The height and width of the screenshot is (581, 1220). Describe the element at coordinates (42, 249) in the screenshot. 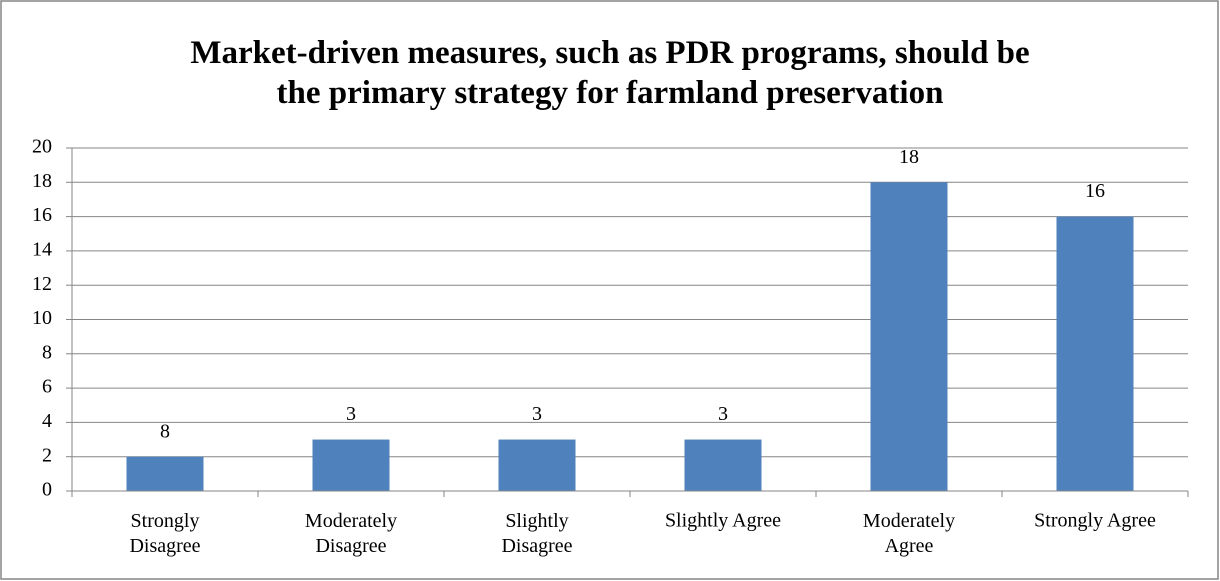

I see `y-tick-label: 14` at that location.